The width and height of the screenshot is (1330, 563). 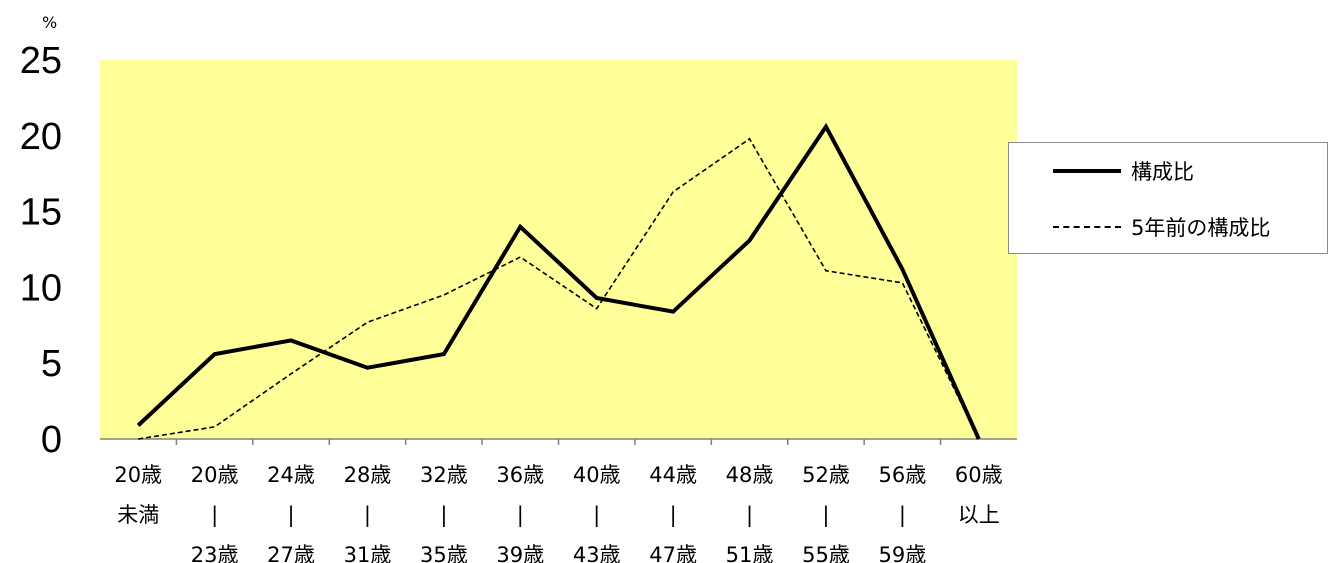 I want to click on x-tick-label: 60歳, so click(x=979, y=475).